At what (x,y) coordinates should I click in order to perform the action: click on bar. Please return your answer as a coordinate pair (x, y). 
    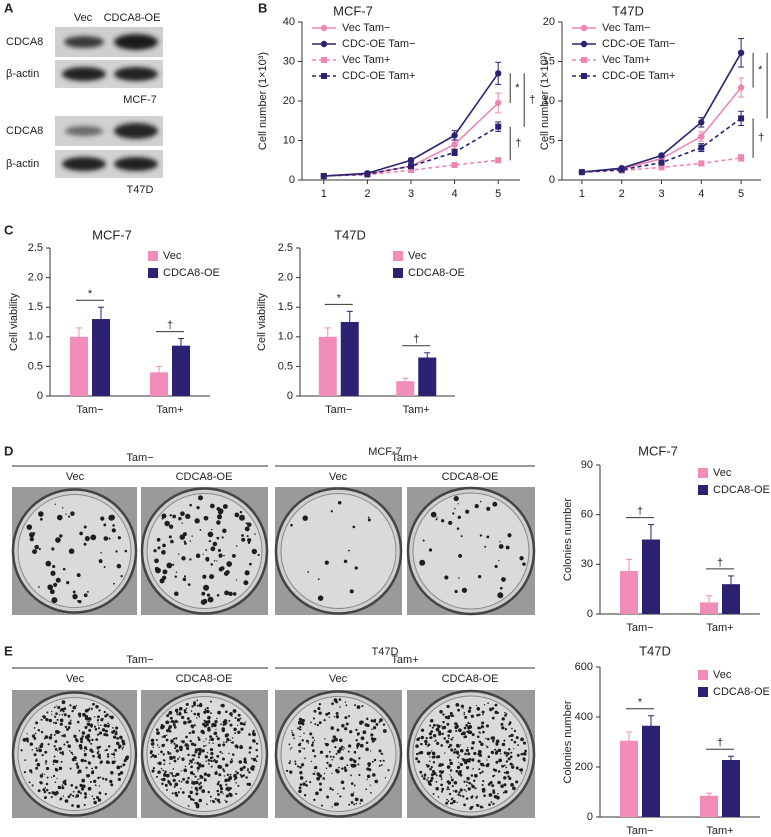
    Looking at the image, I should click on (405, 388).